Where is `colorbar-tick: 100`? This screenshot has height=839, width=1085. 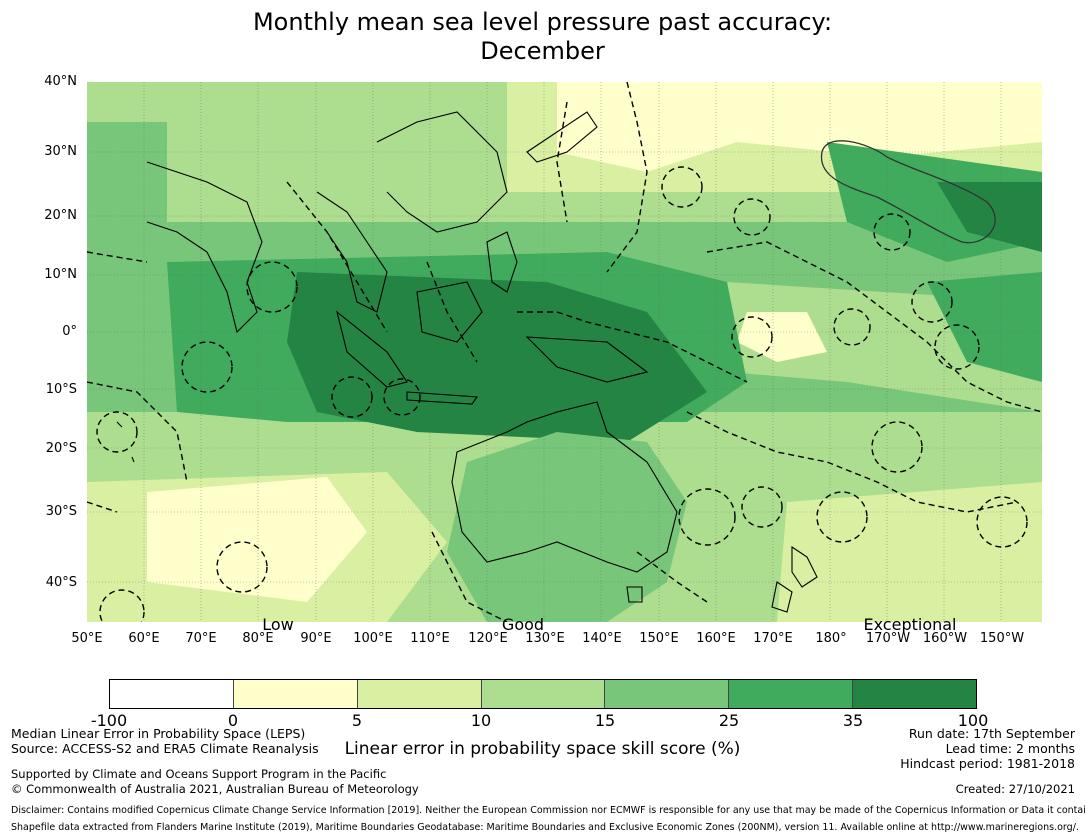 colorbar-tick: 100 is located at coordinates (973, 720).